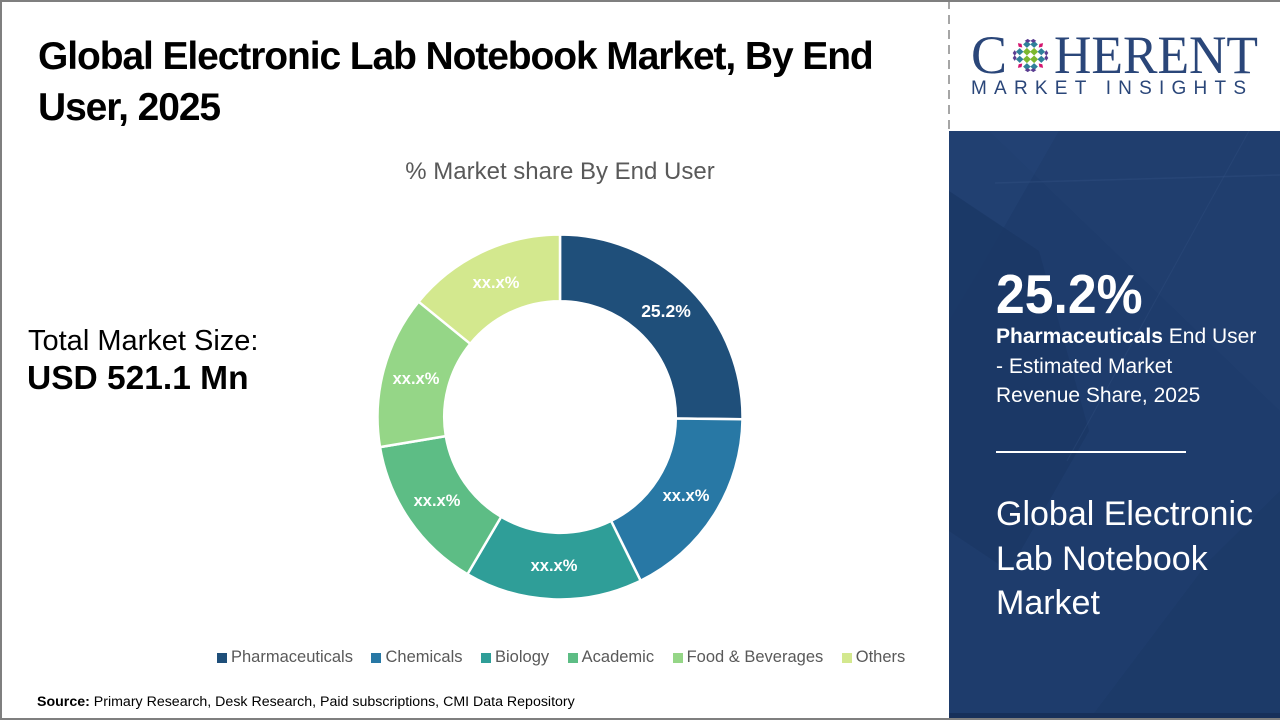 This screenshot has height=720, width=1280. I want to click on svg-text: HERENT, so click(1156, 55).